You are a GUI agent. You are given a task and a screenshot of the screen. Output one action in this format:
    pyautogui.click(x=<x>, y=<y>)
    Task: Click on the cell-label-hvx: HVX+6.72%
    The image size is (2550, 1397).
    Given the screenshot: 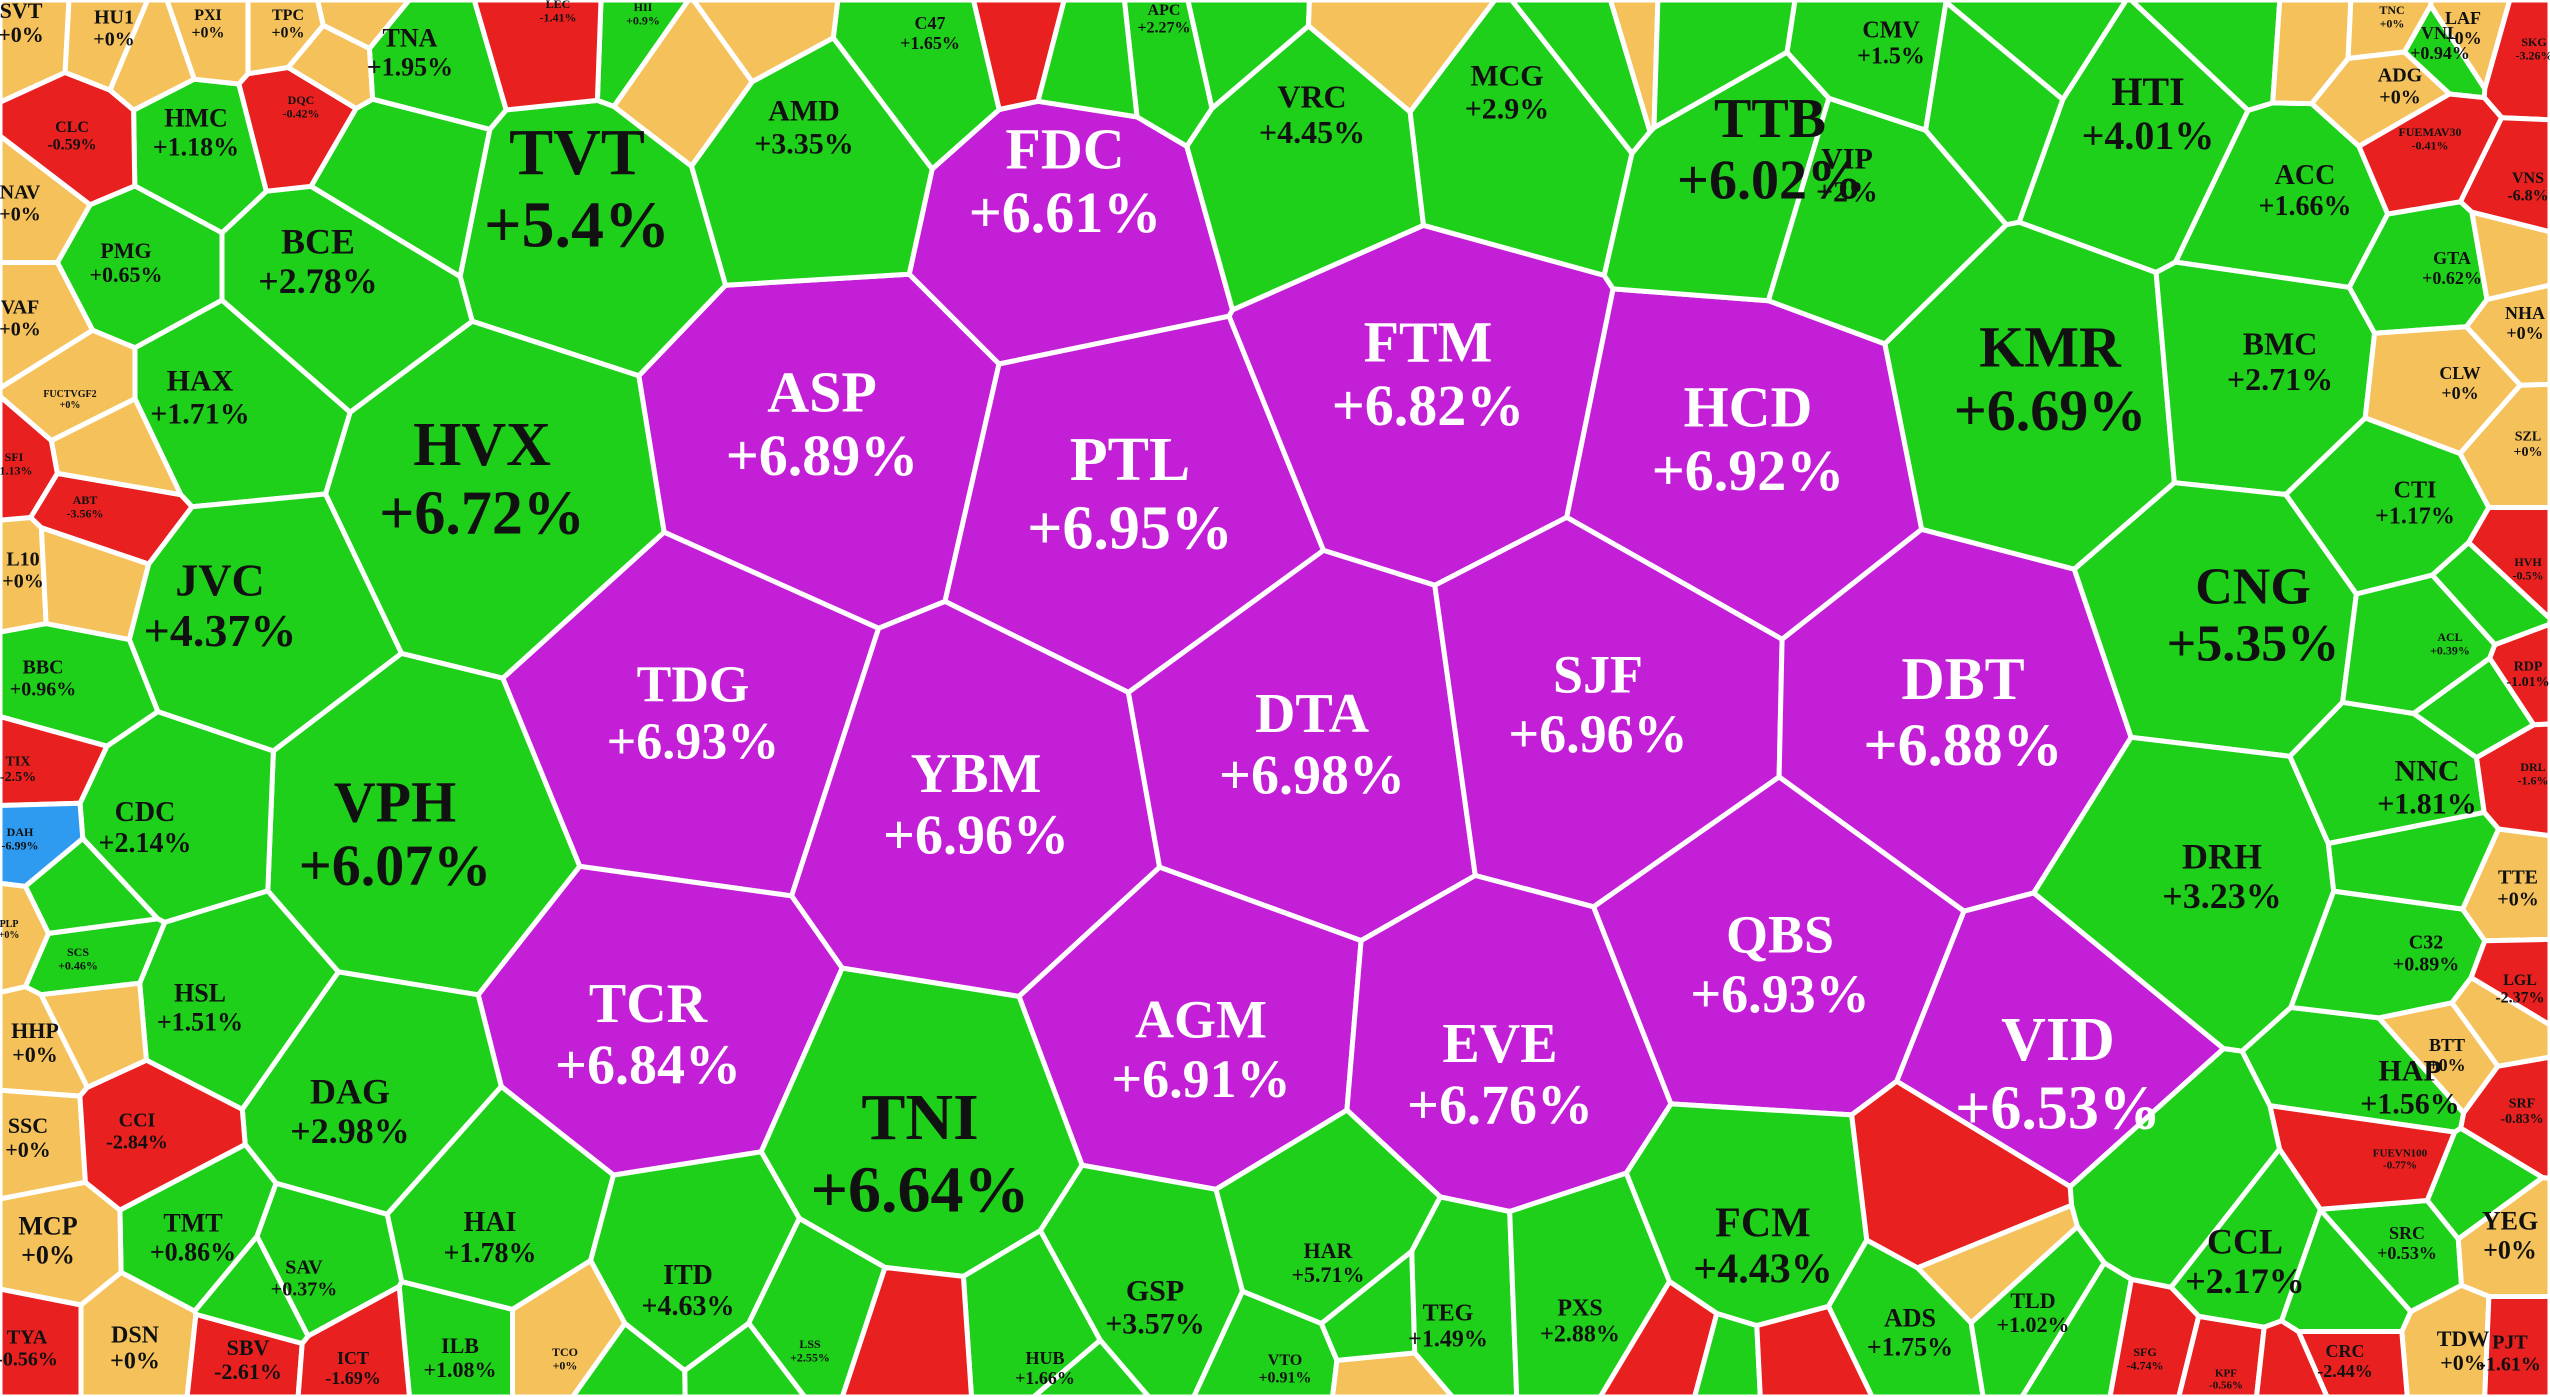 What is the action you would take?
    pyautogui.click(x=482, y=479)
    